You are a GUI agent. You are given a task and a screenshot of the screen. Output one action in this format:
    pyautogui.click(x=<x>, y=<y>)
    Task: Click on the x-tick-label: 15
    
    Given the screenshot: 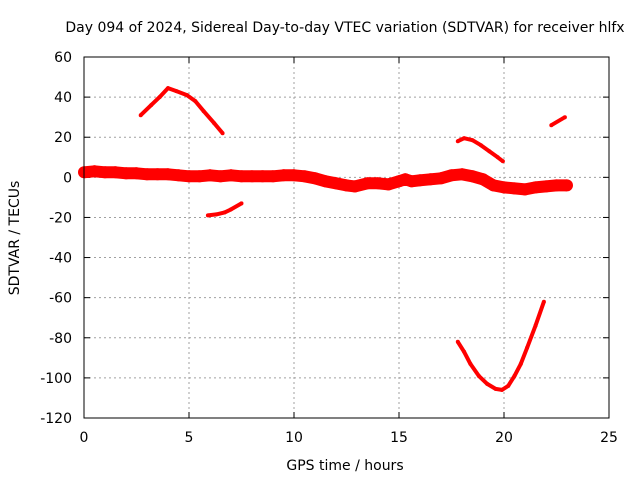 What is the action you would take?
    pyautogui.click(x=399, y=438)
    